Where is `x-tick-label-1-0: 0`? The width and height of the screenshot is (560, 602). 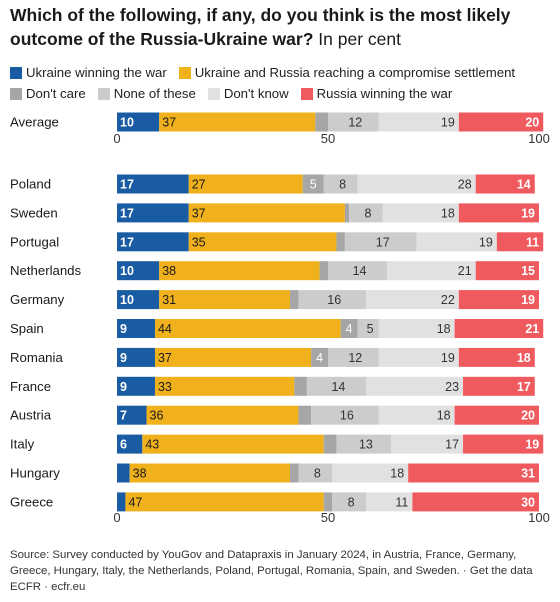 x-tick-label-1-0: 0 is located at coordinates (116, 138).